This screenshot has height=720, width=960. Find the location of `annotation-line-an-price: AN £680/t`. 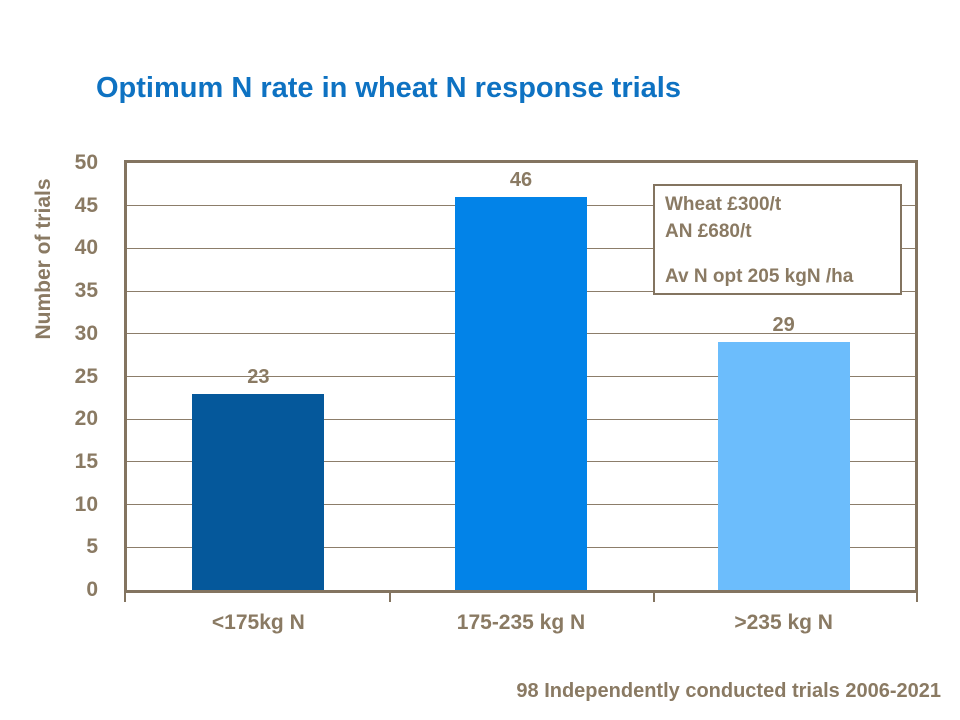

annotation-line-an-price: AN £680/t is located at coordinates (708, 231).